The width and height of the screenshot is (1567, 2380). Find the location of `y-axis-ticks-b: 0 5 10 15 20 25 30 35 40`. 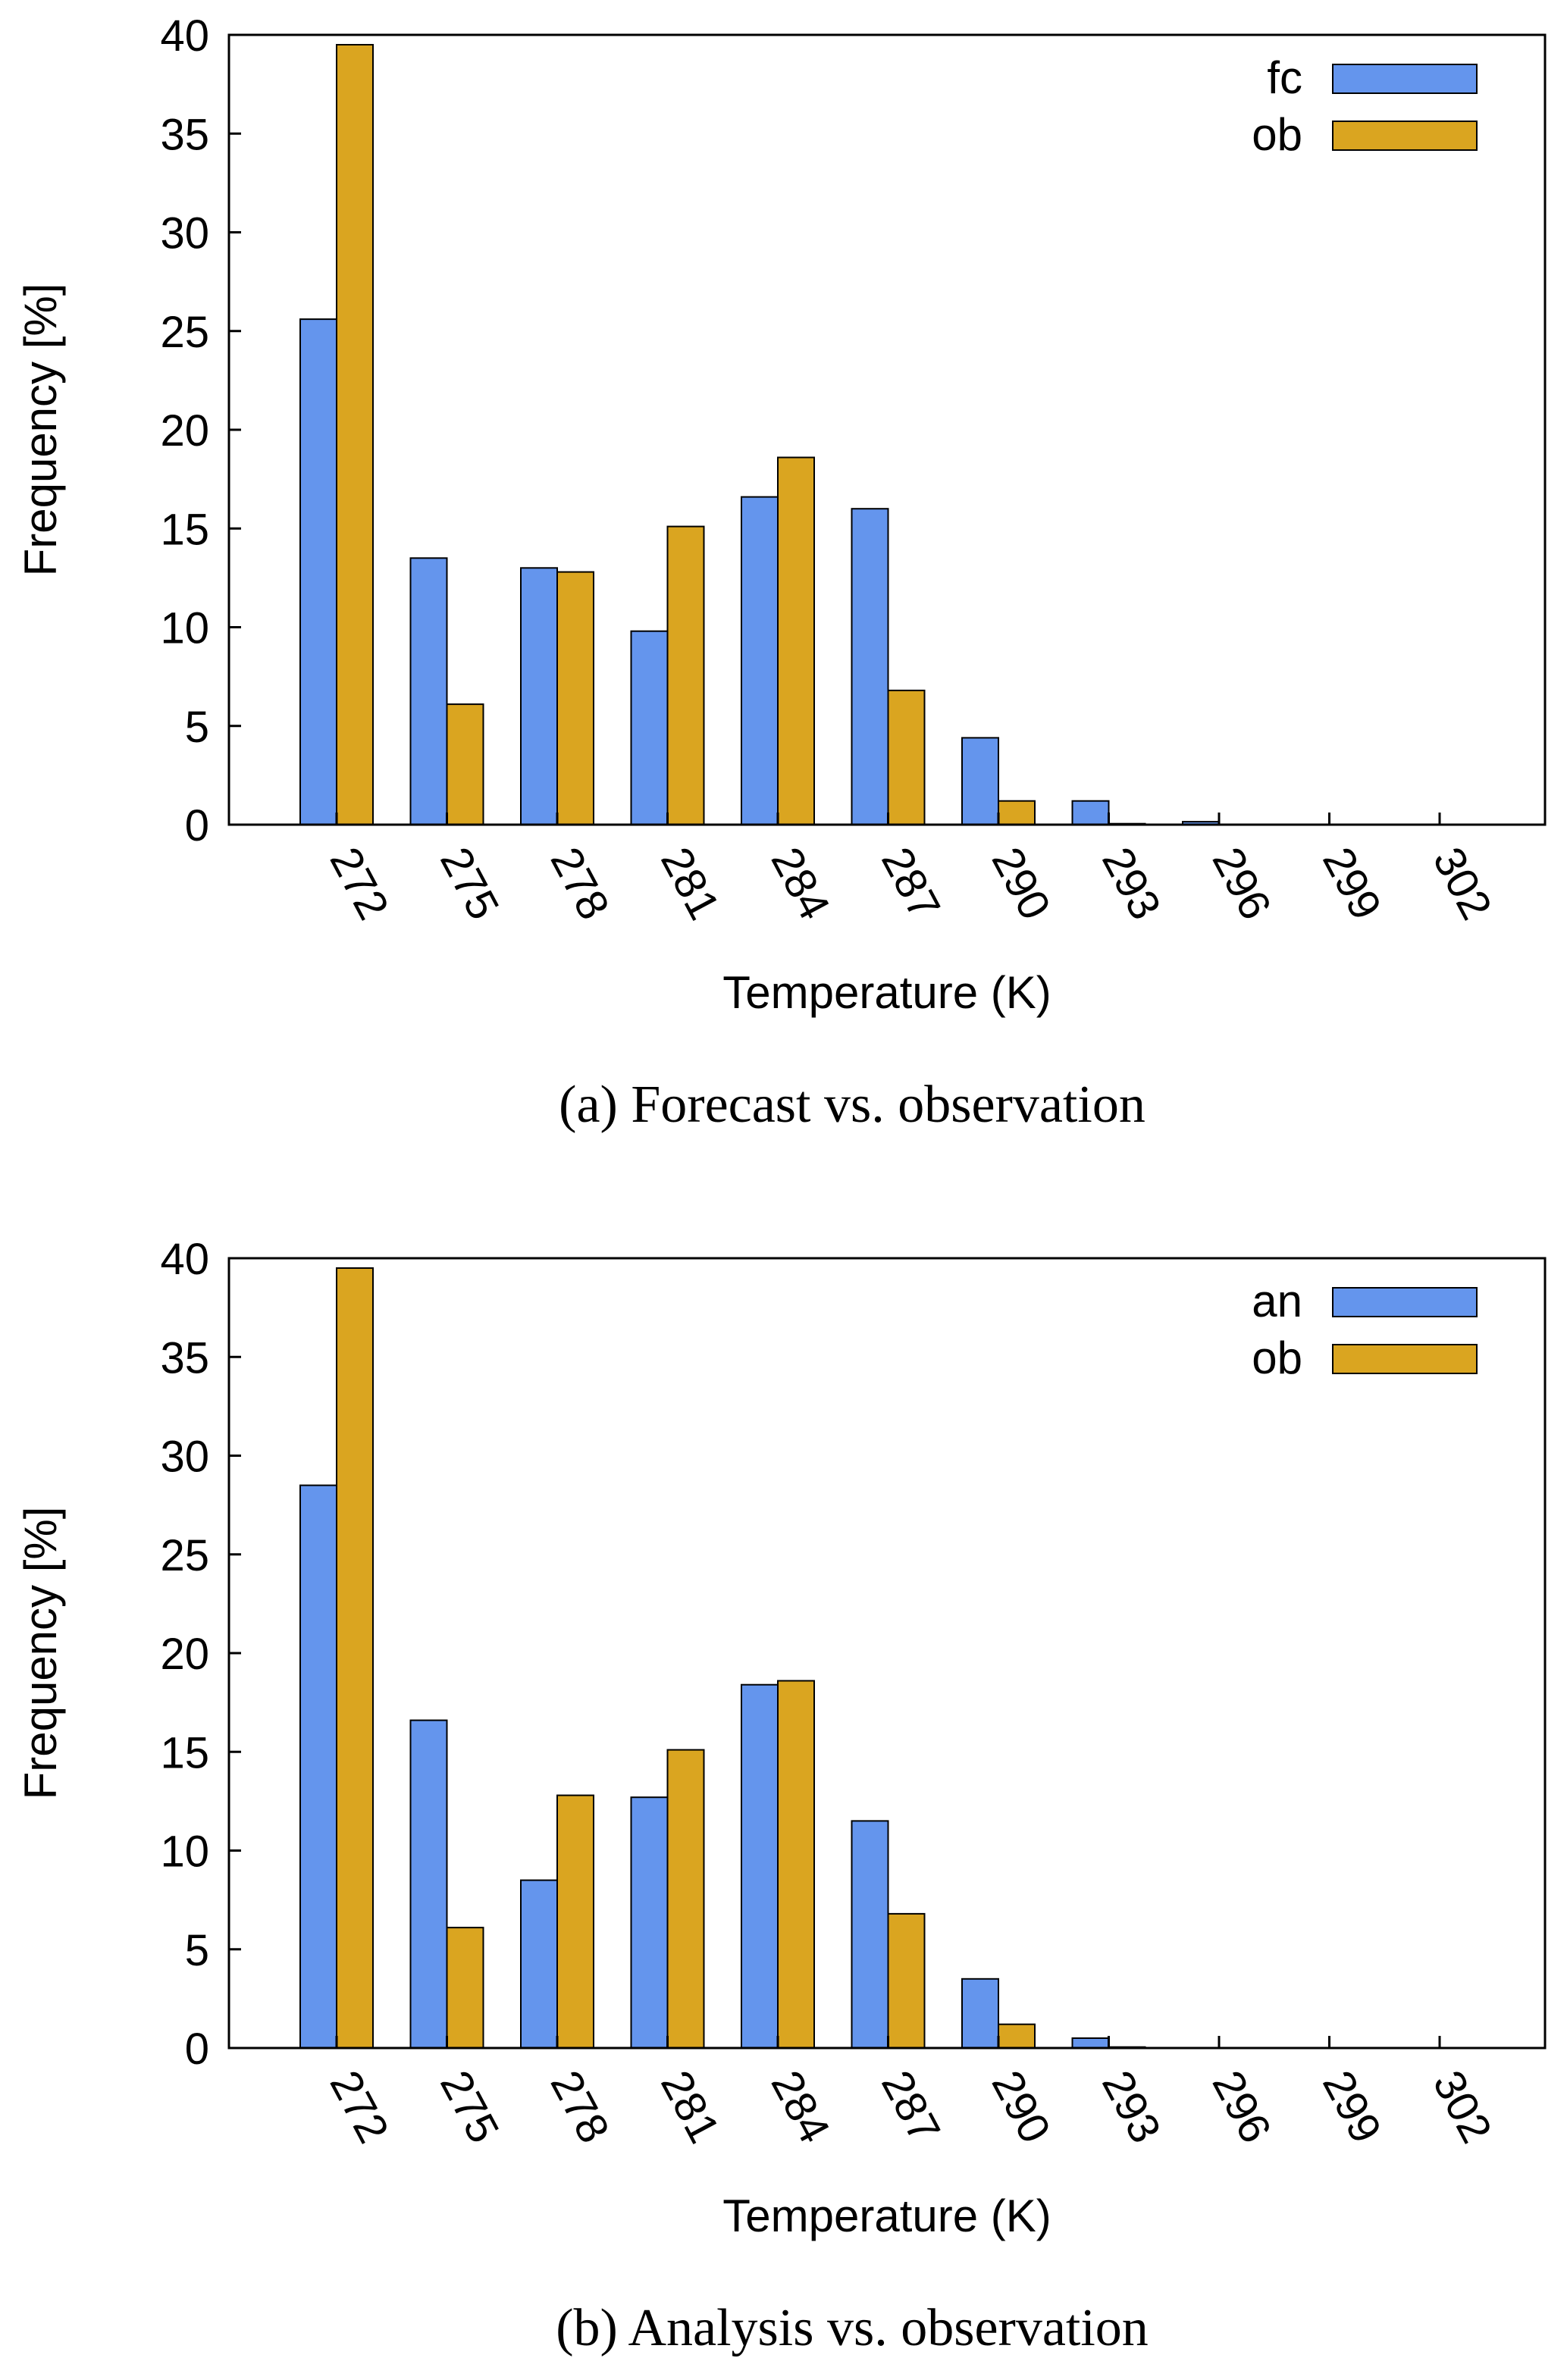

y-axis-ticks-b: 0 5 10 15 20 25 30 35 40 is located at coordinates (200, 1654).